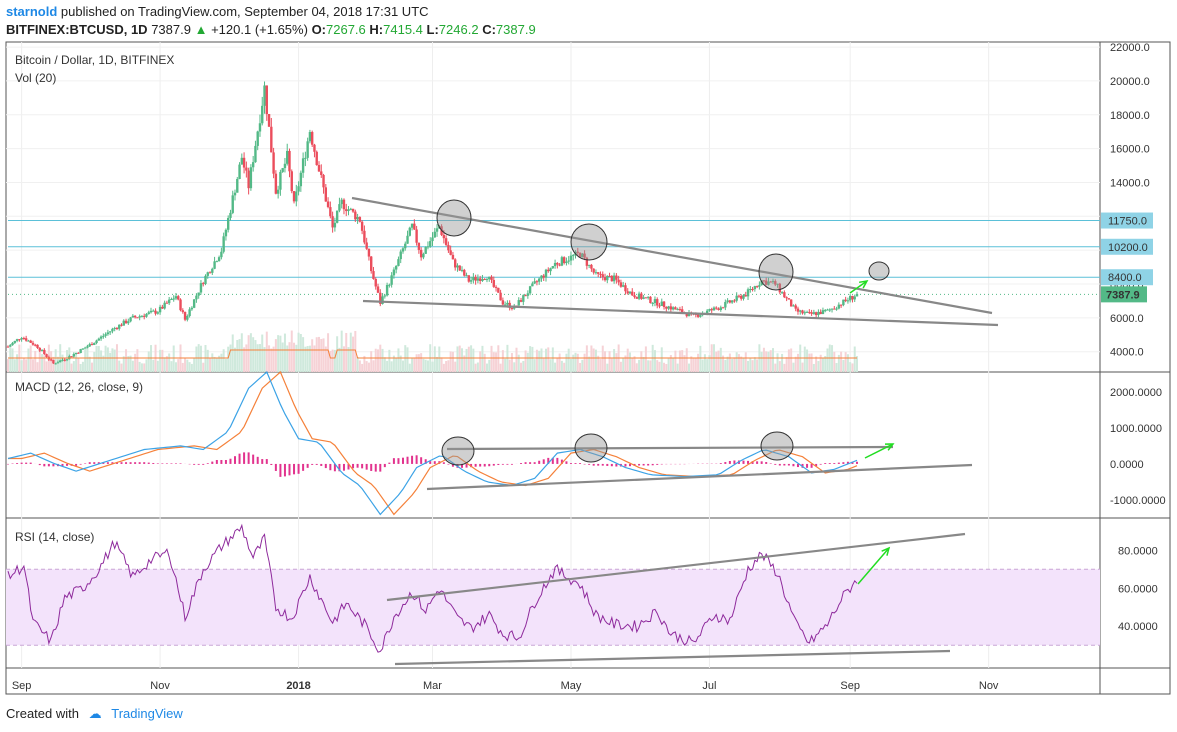 The width and height of the screenshot is (1177, 732). What do you see at coordinates (571, 686) in the screenshot?
I see `x-tick-label: May` at bounding box center [571, 686].